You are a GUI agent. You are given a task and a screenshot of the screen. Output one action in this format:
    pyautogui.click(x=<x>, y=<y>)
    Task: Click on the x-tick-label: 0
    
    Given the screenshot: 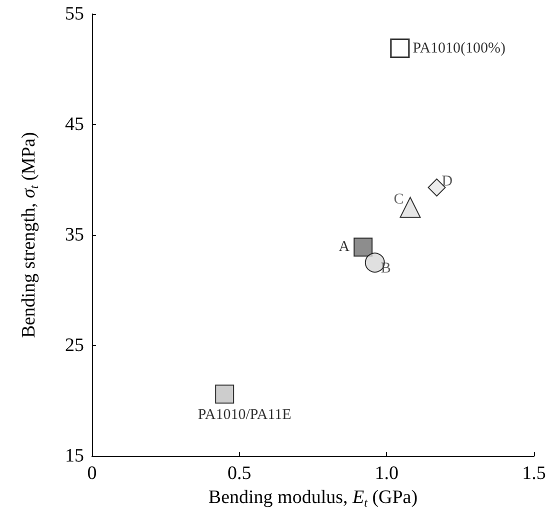 What is the action you would take?
    pyautogui.click(x=92, y=473)
    